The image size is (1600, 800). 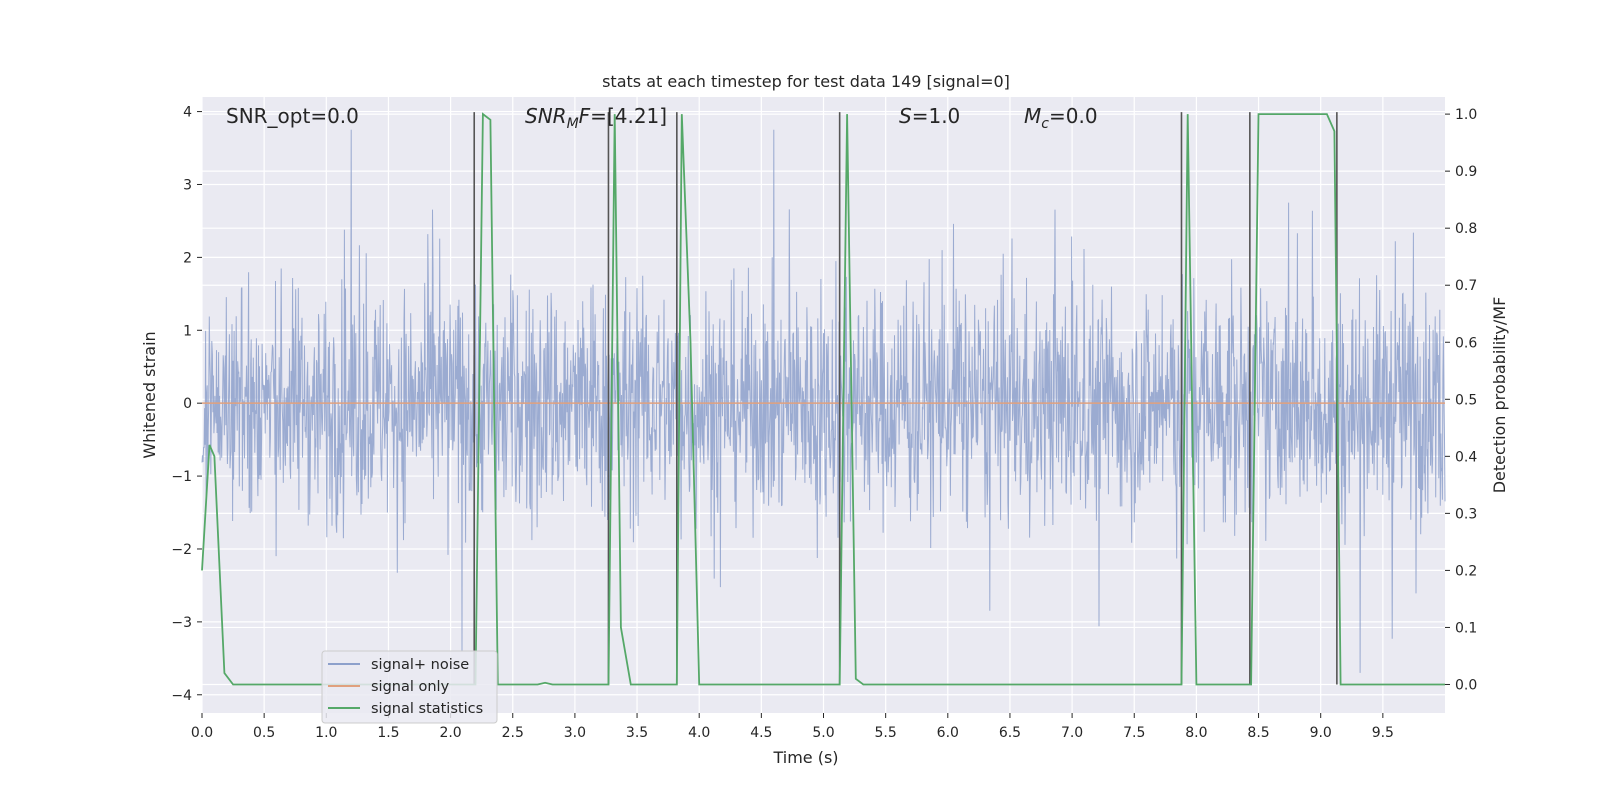 What do you see at coordinates (181, 550) in the screenshot?
I see `y-tick-label: −2` at bounding box center [181, 550].